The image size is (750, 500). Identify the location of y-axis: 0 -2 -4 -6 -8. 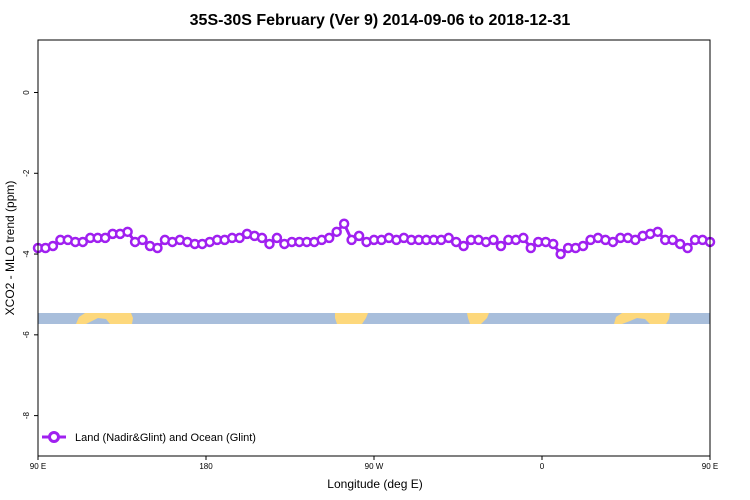
(30, 254).